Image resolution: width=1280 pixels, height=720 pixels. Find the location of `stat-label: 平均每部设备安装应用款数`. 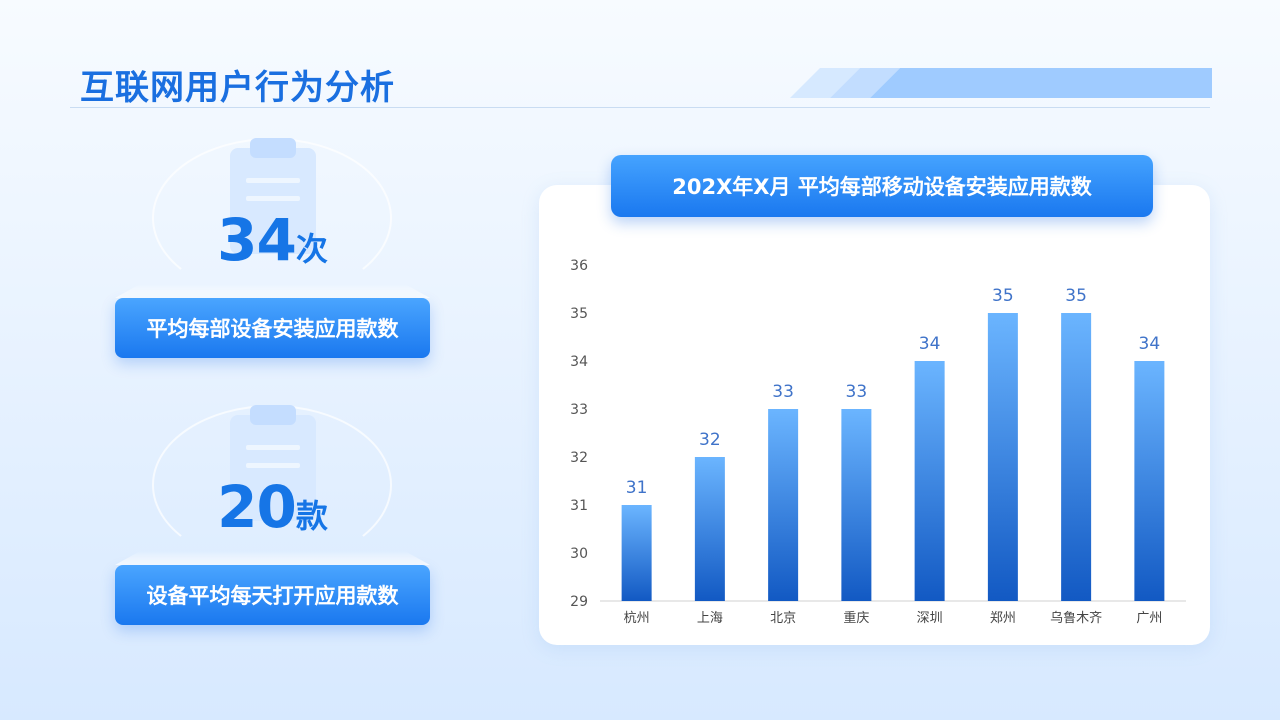

stat-label: 平均每部设备安装应用款数 is located at coordinates (272, 328).